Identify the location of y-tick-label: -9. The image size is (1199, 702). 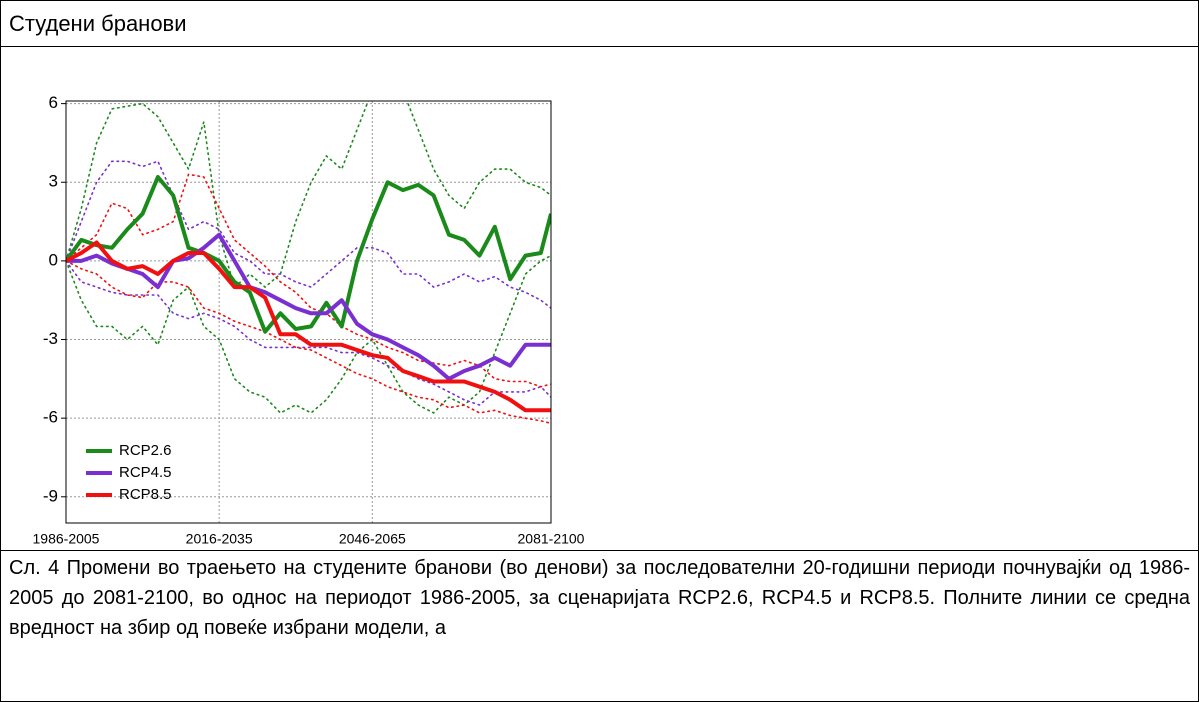
(50, 495).